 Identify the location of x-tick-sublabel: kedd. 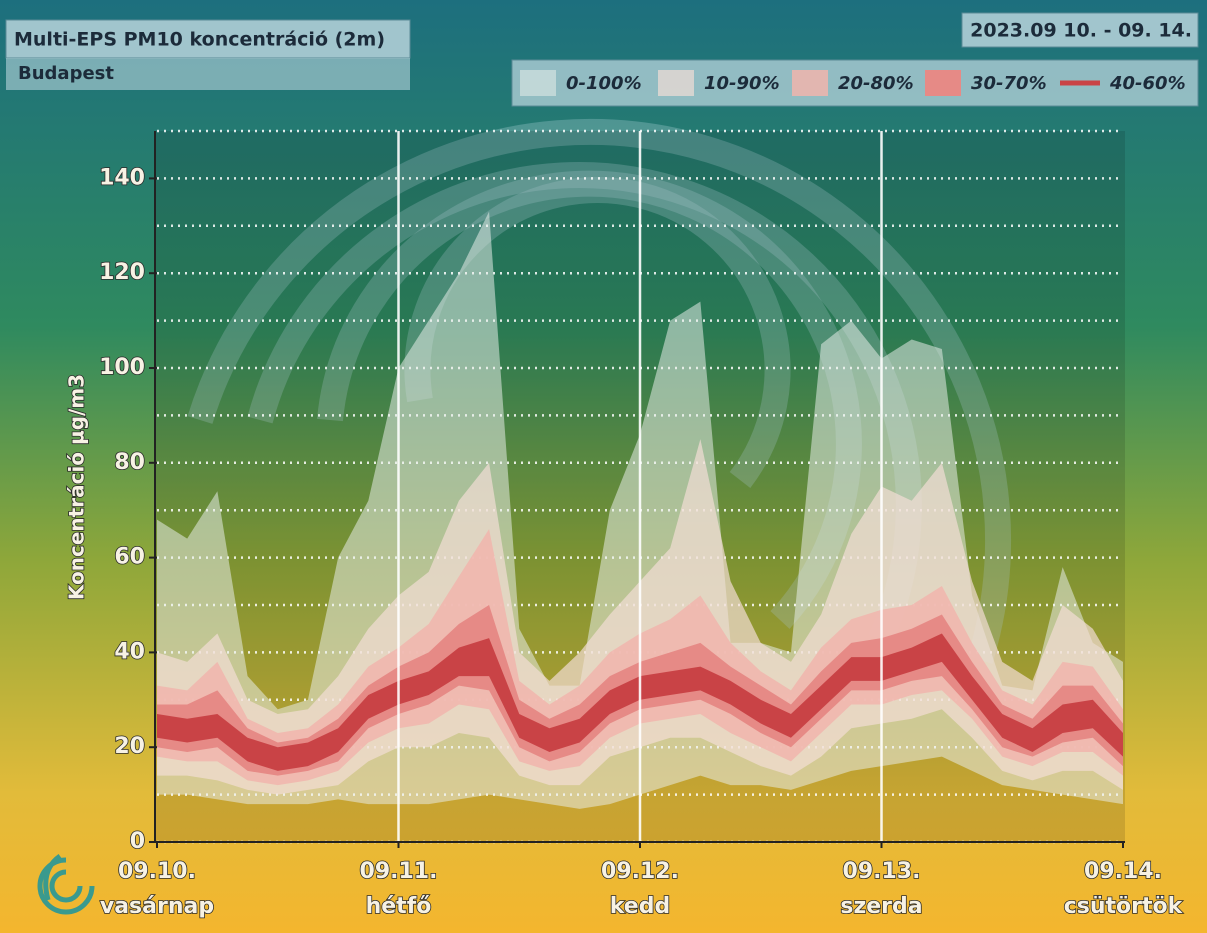
(640, 906).